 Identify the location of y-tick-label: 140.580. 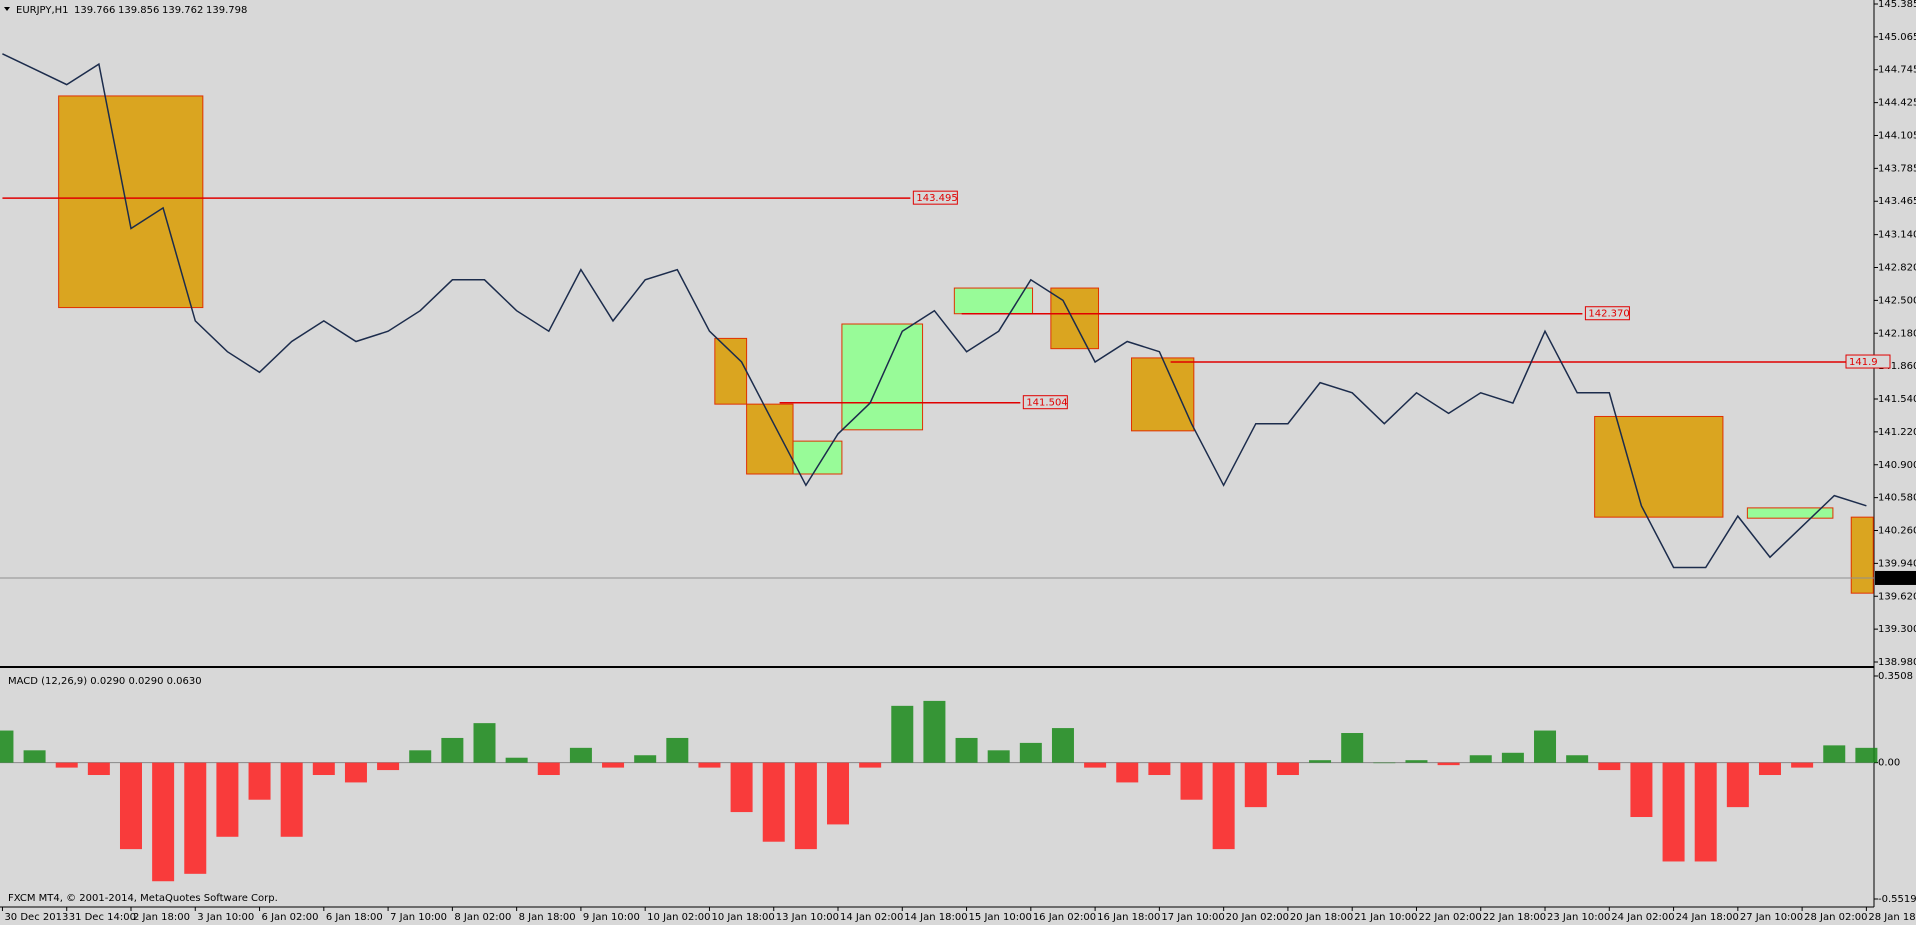
(1897, 498).